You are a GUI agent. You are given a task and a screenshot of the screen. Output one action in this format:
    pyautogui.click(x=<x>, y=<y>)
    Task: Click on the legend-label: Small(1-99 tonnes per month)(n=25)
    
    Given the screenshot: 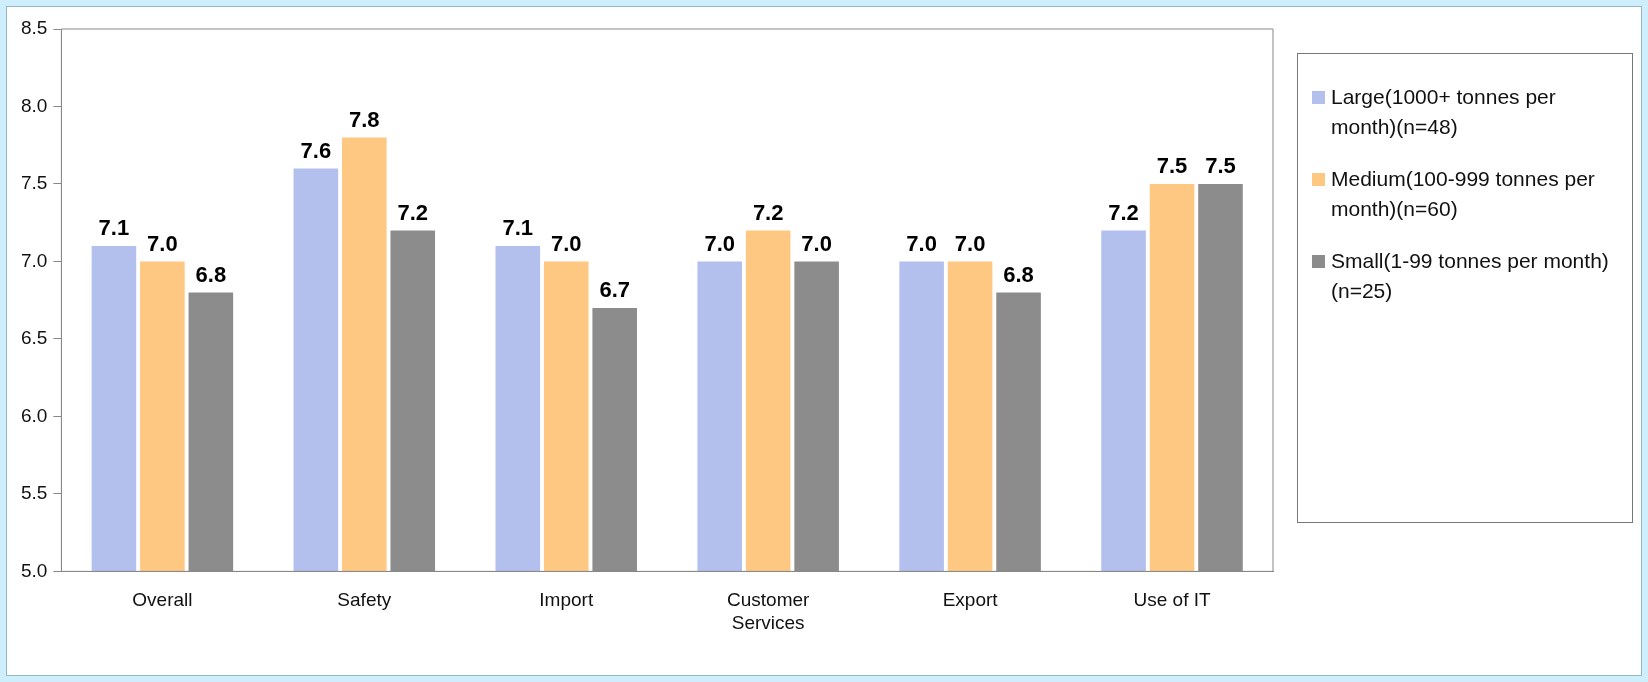 What is the action you would take?
    pyautogui.click(x=1470, y=276)
    